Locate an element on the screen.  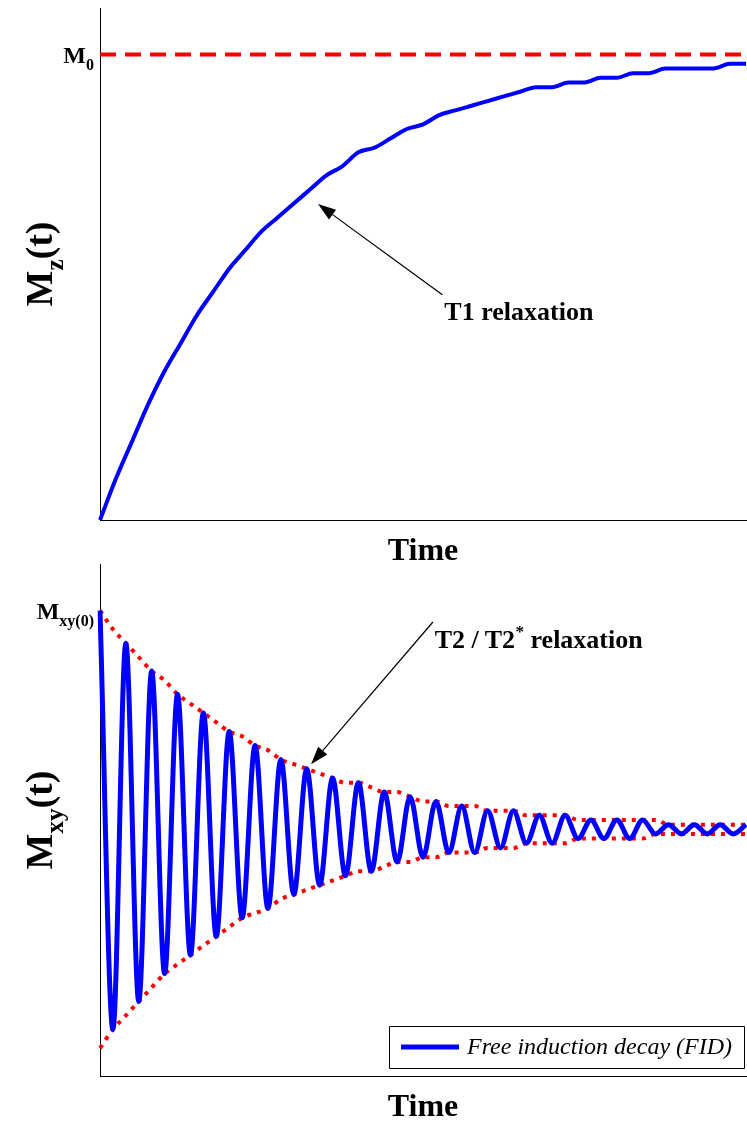
y-axis-title: Mz(t) is located at coordinates (43, 264).